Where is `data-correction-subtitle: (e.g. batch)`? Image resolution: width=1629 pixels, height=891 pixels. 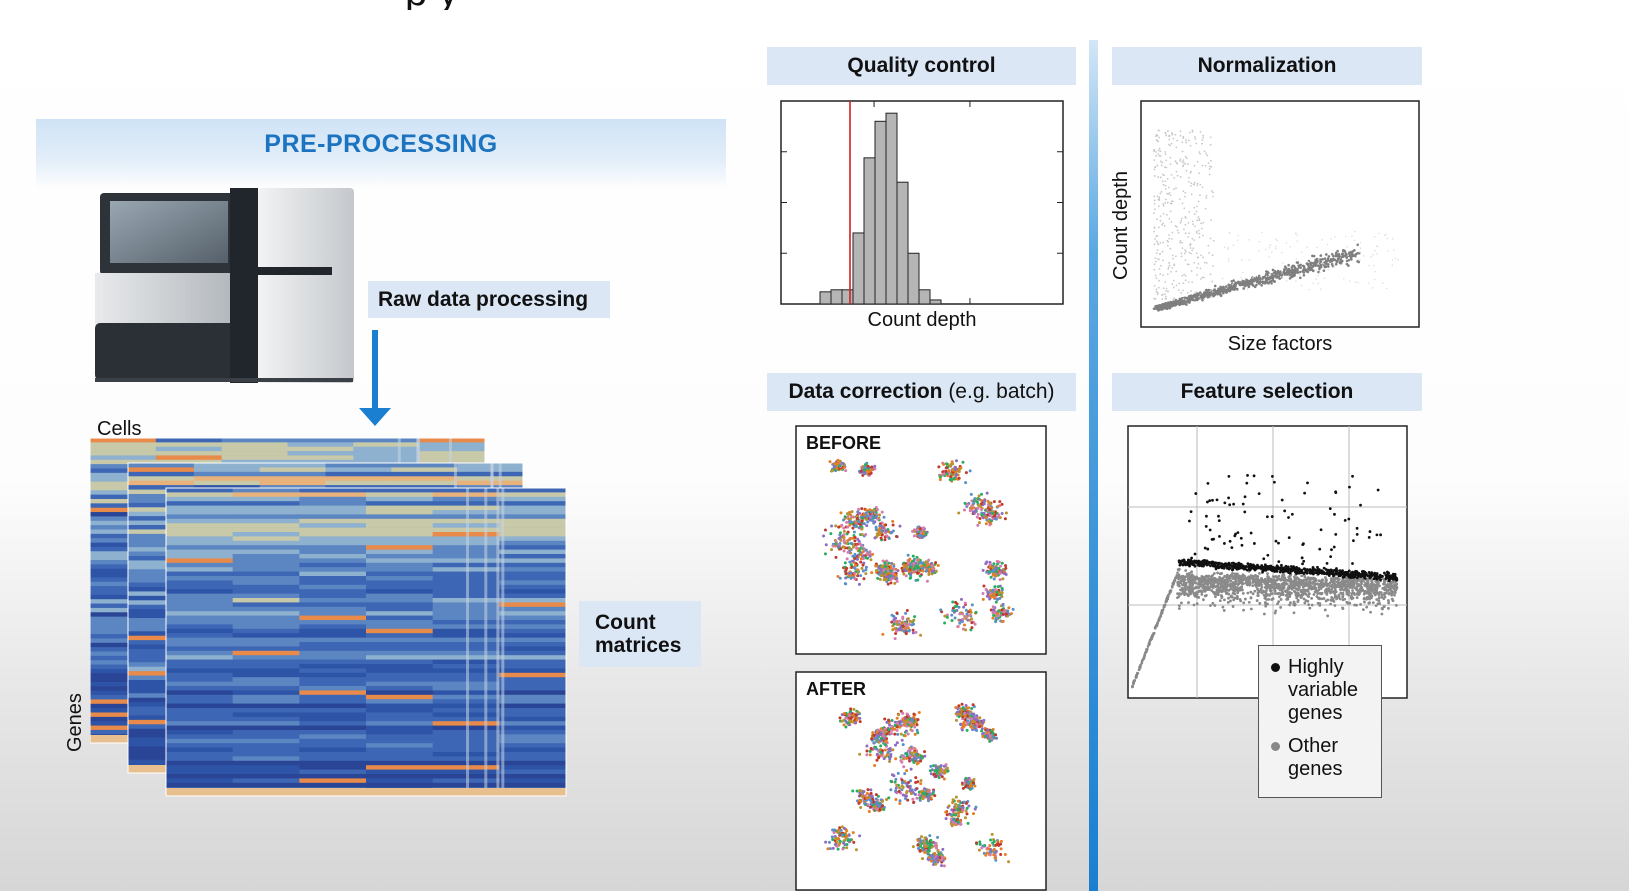
data-correction-subtitle: (e.g. batch) is located at coordinates (998, 391).